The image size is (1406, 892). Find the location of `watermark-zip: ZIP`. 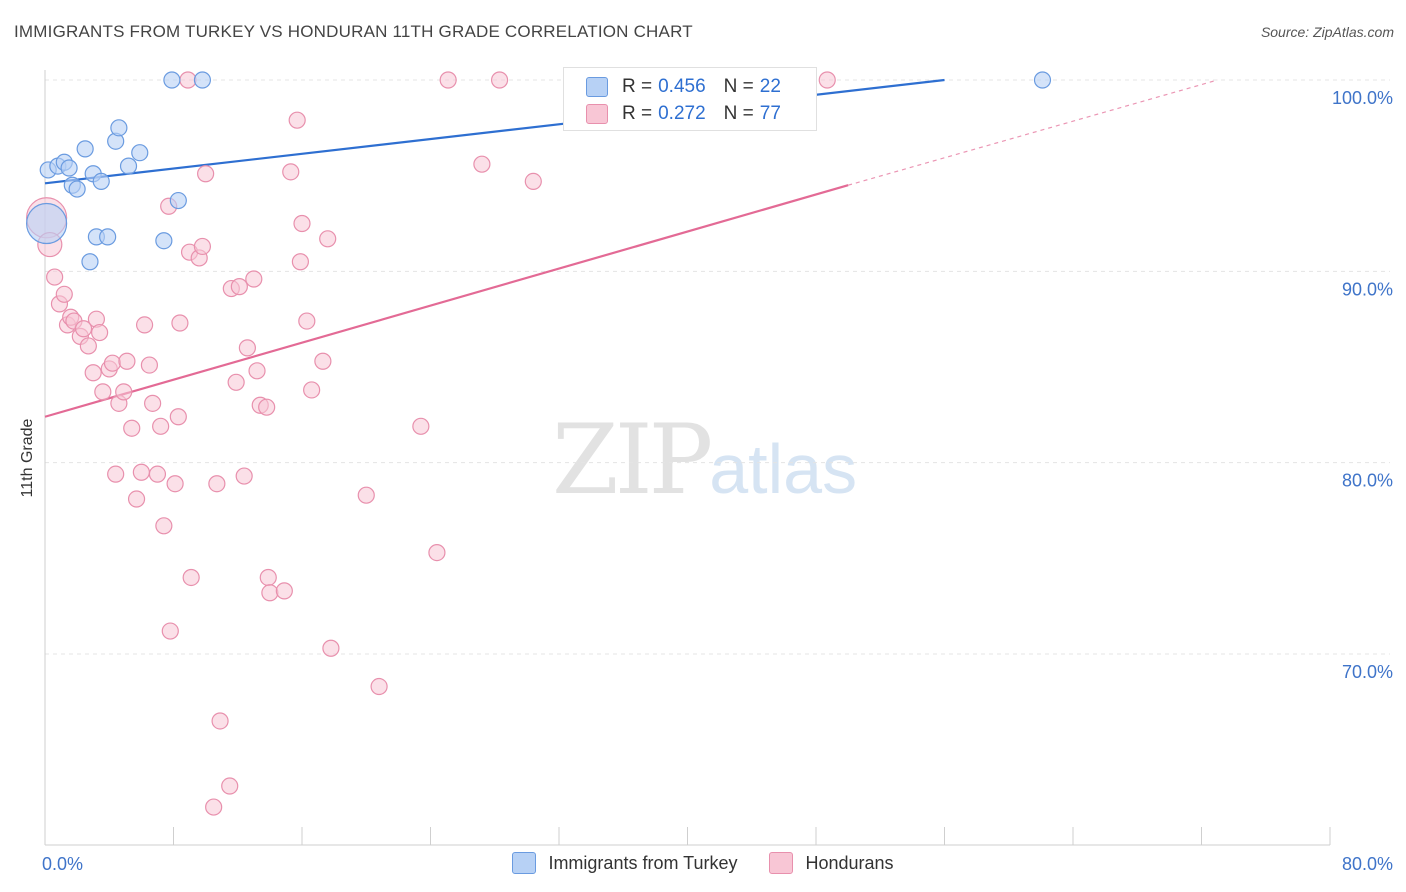

watermark-zip: ZIP is located at coordinates (632, 460).